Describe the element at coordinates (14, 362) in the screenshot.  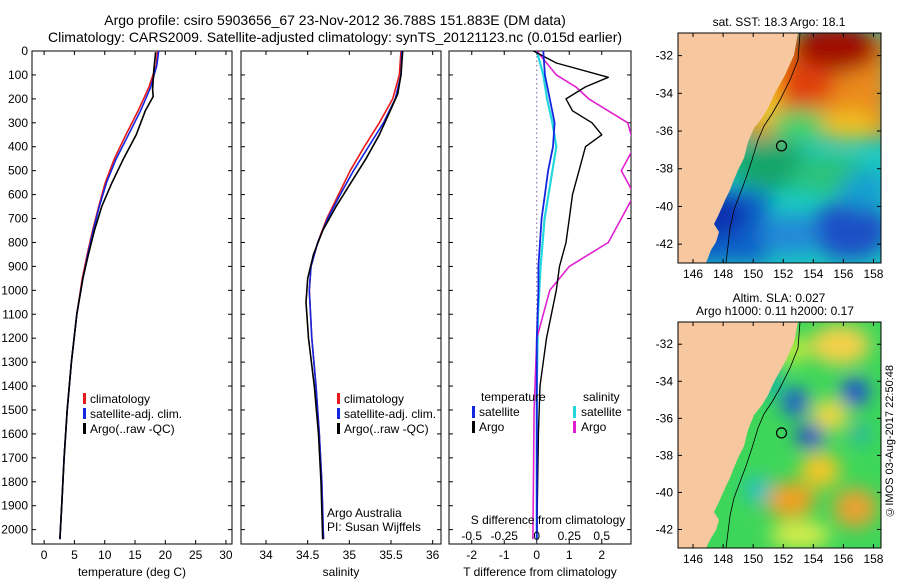
I see `depth-tick-label: 1300` at that location.